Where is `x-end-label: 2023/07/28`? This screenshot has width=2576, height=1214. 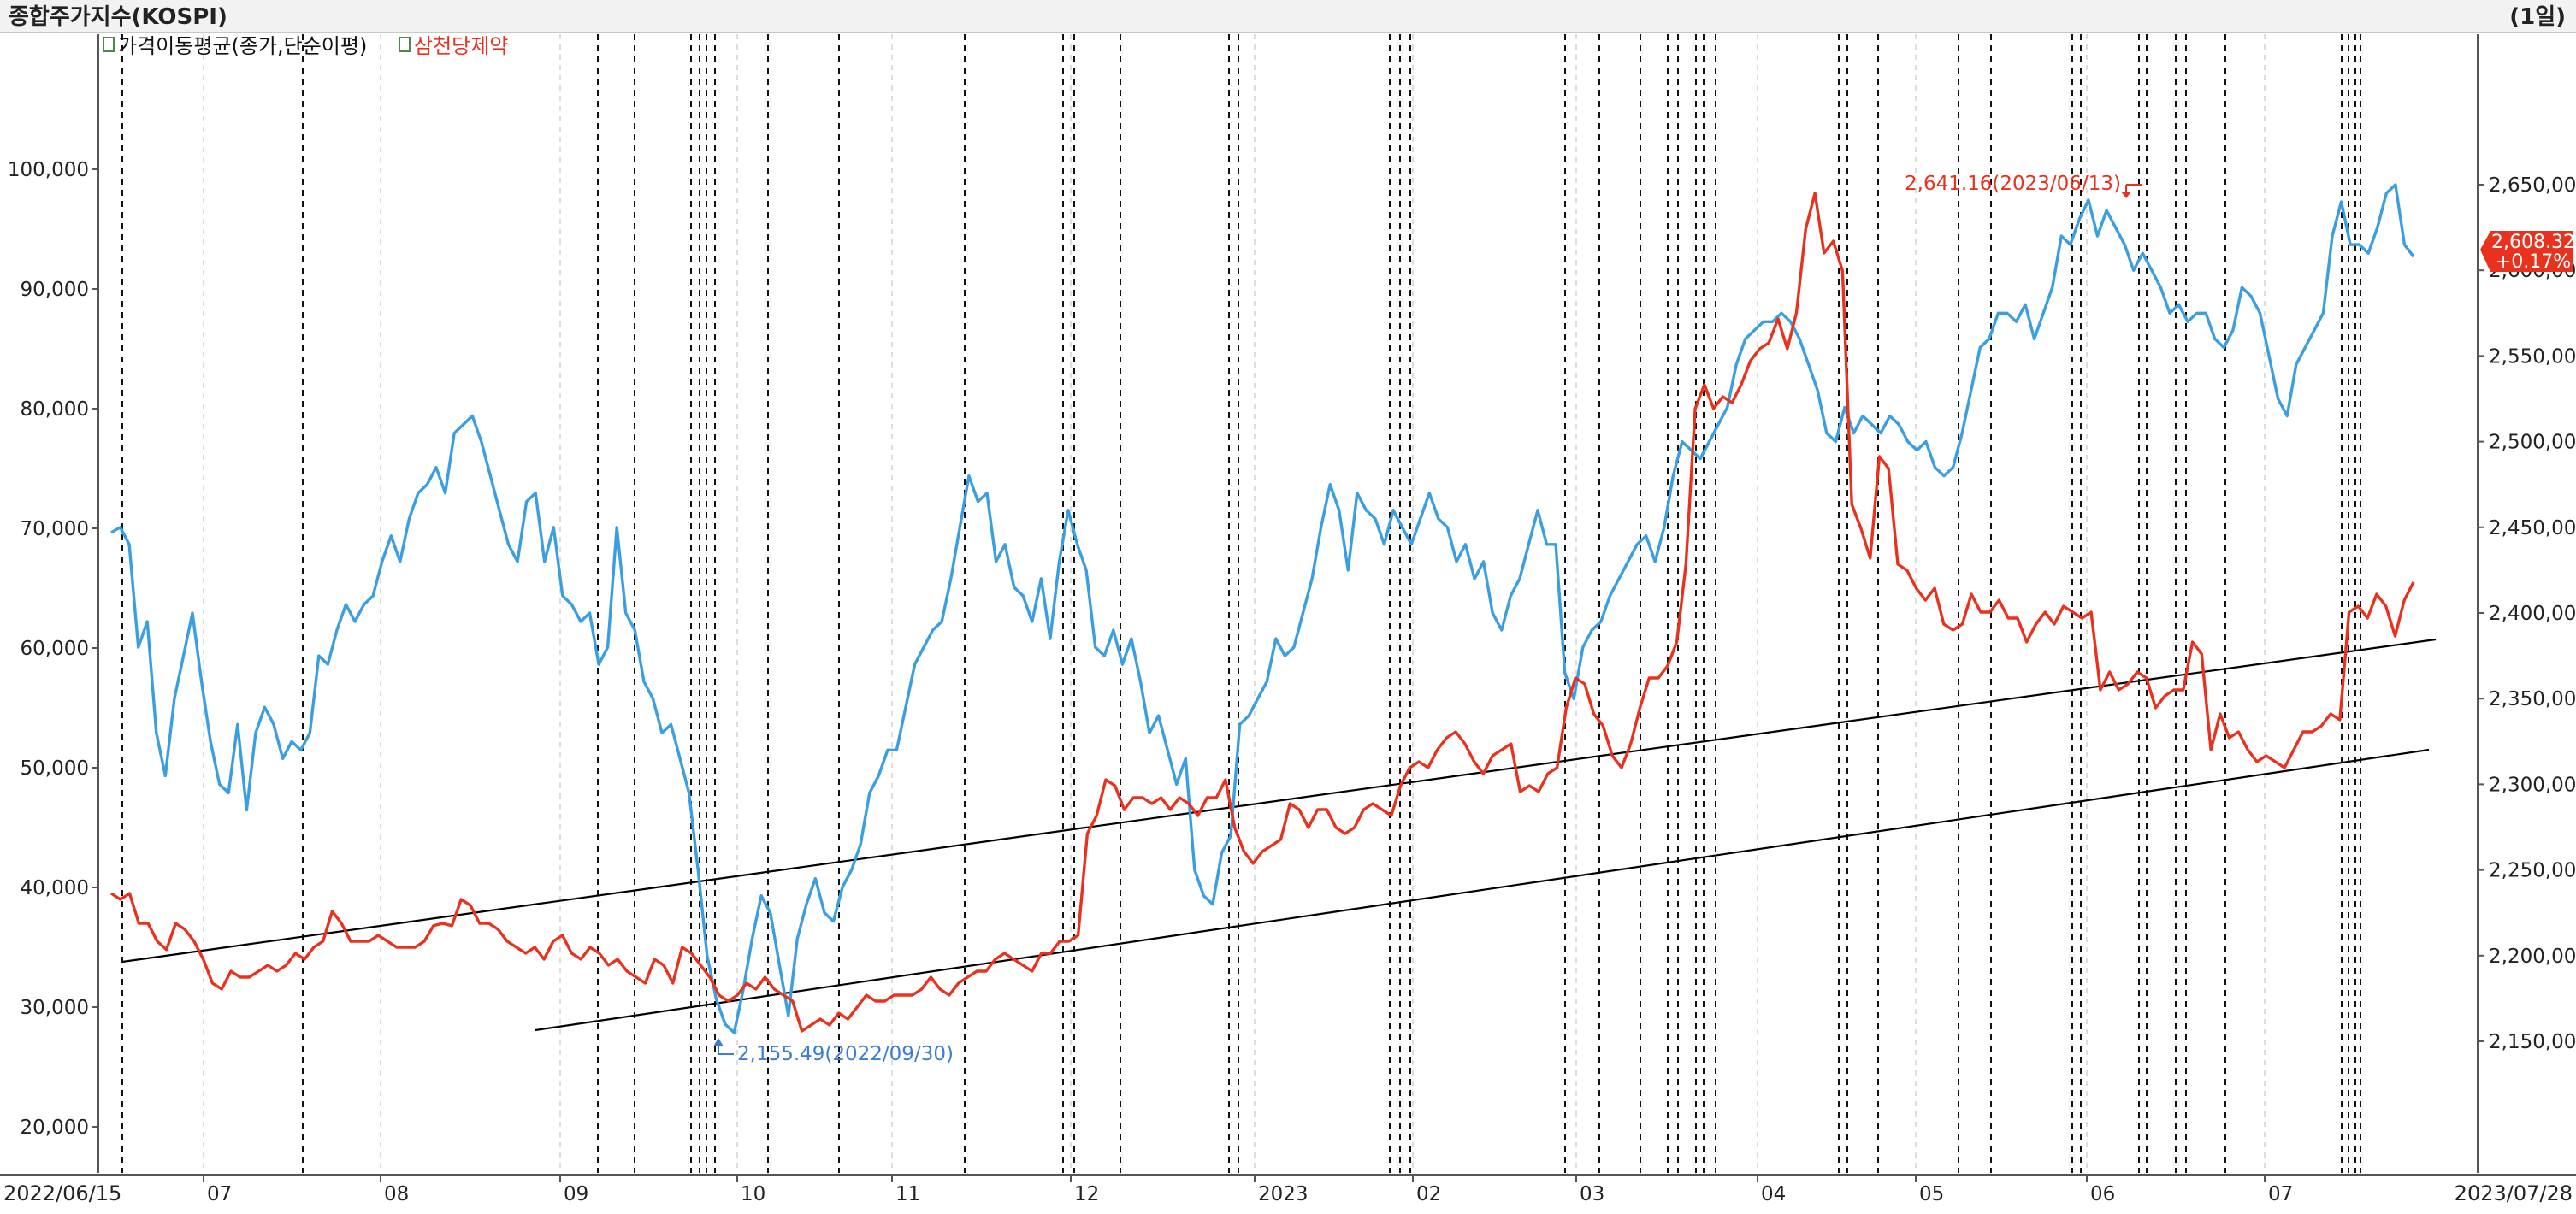 x-end-label: 2023/07/28 is located at coordinates (2514, 1193).